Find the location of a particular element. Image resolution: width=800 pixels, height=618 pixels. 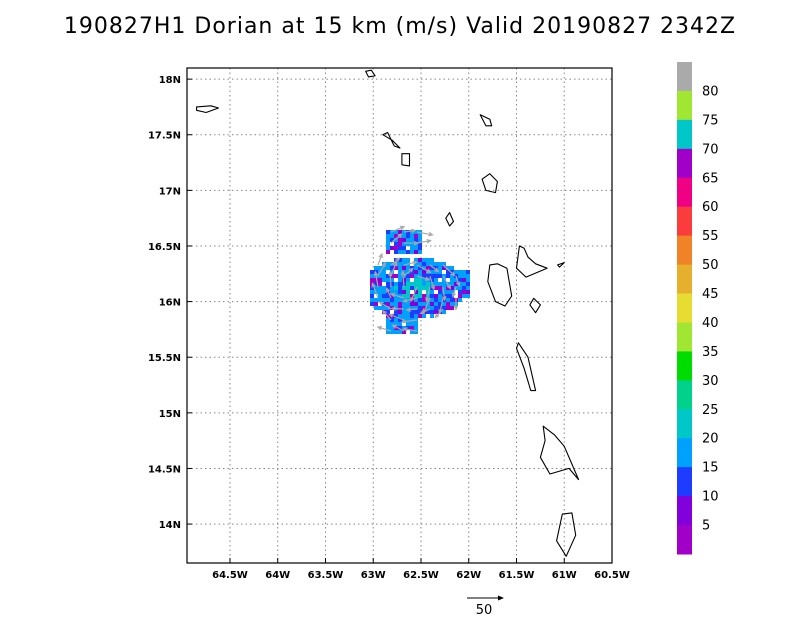

colorbar-label: 40 is located at coordinates (710, 323).